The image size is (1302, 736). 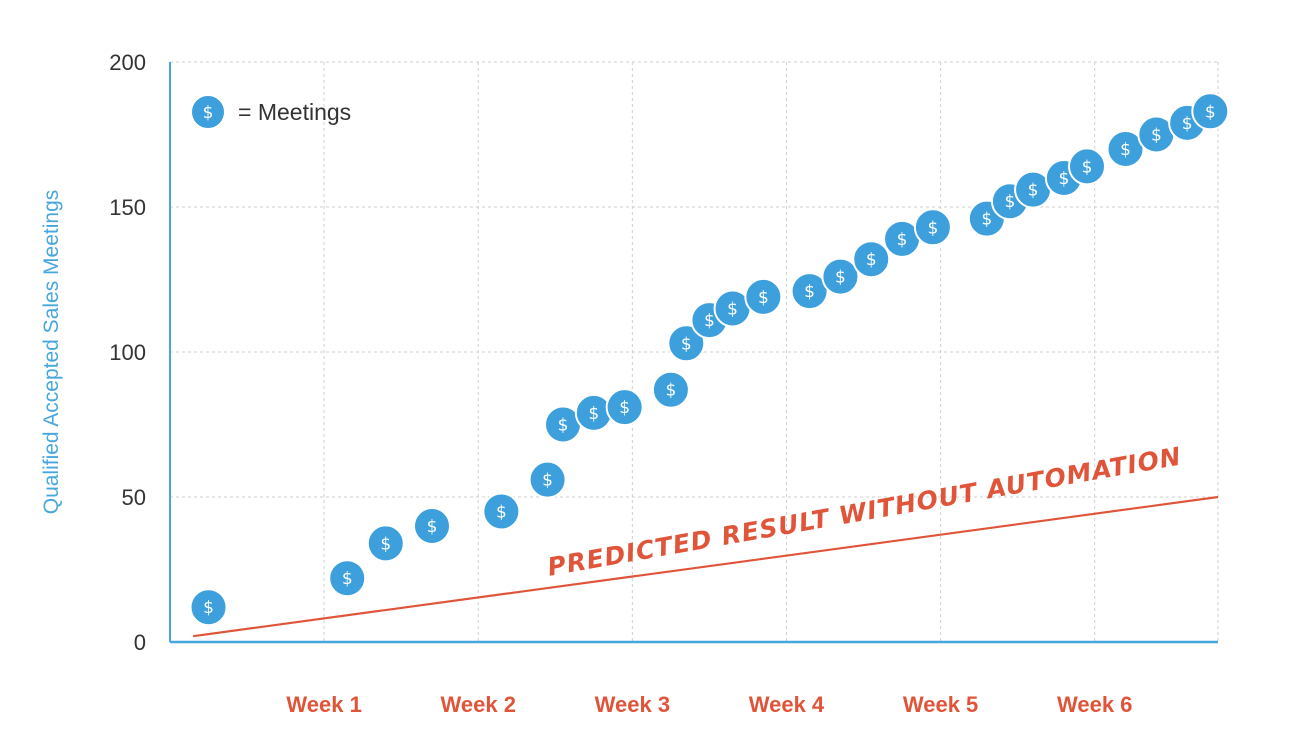 I want to click on y-ticks: 0 50 100 150 200, so click(x=127, y=352).